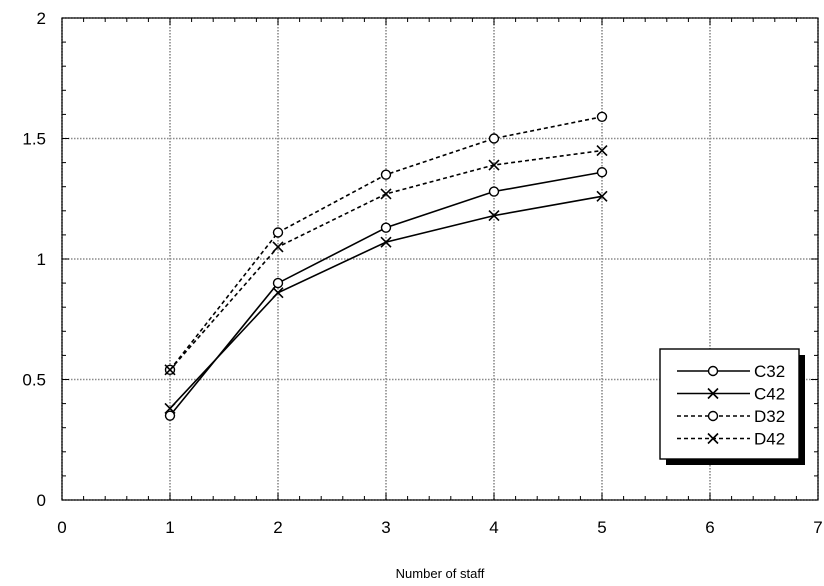  I want to click on x-tick-label: 4, so click(493, 527).